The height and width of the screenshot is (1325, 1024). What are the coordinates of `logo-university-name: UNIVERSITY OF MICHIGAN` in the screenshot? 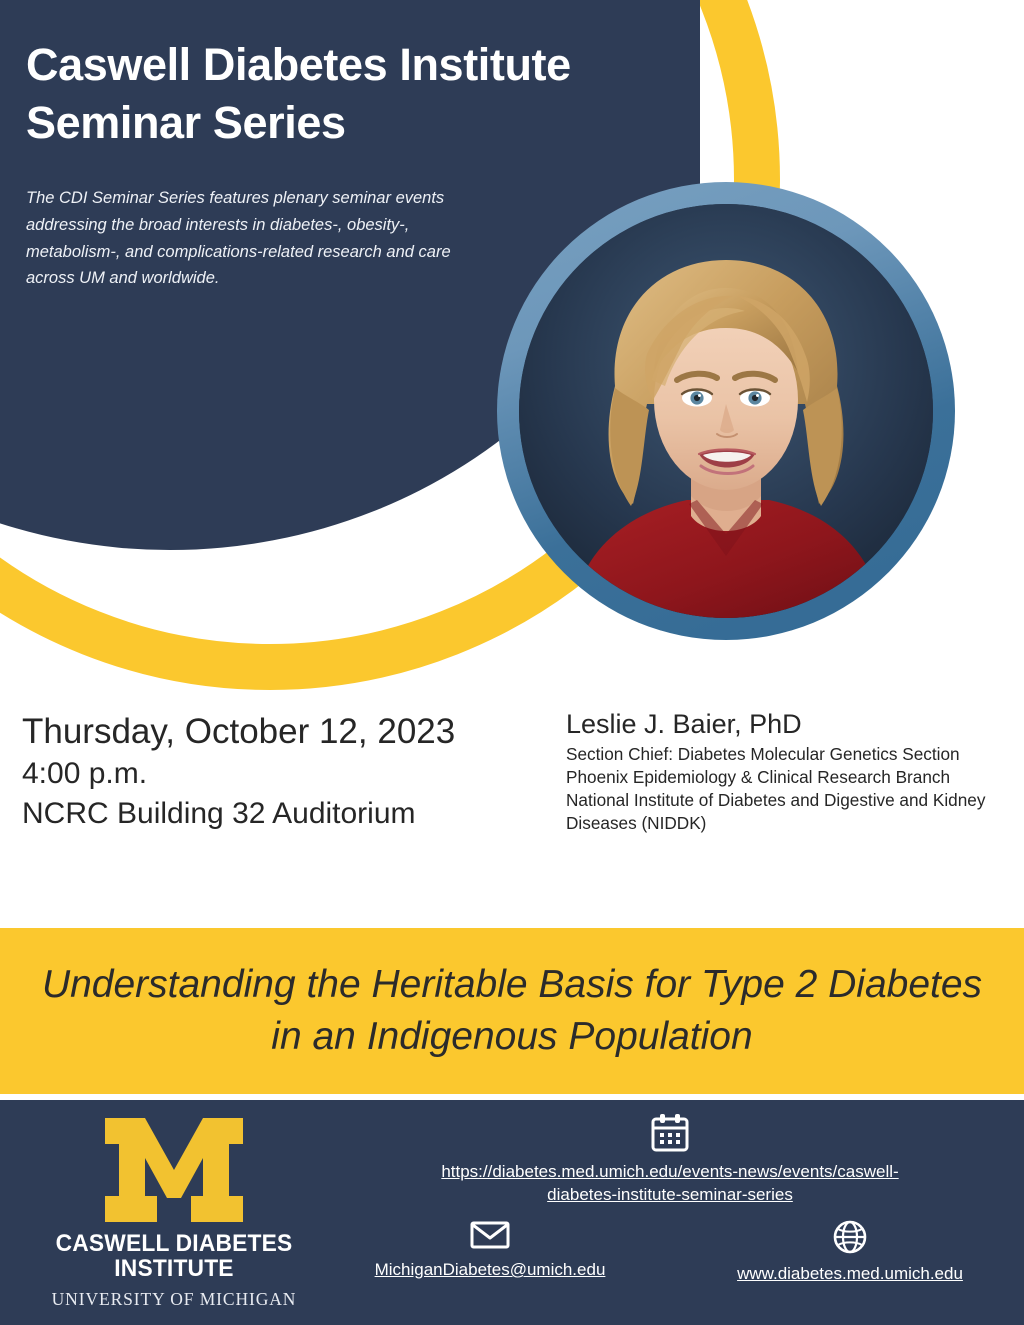 It's located at (174, 1298).